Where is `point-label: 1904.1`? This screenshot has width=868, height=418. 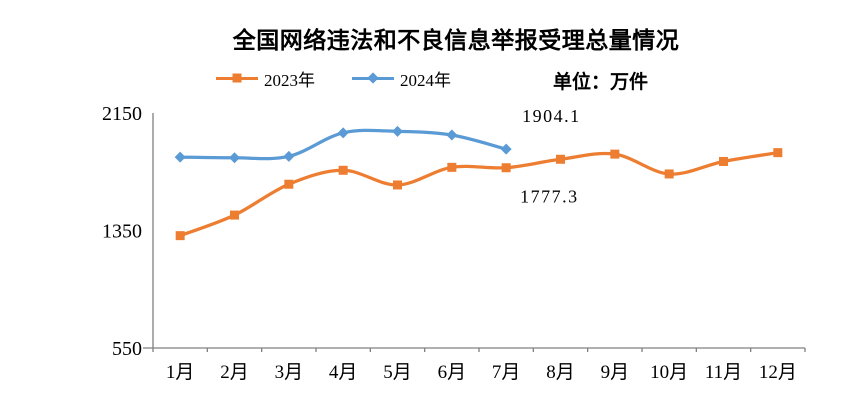
point-label: 1904.1 is located at coordinates (551, 116).